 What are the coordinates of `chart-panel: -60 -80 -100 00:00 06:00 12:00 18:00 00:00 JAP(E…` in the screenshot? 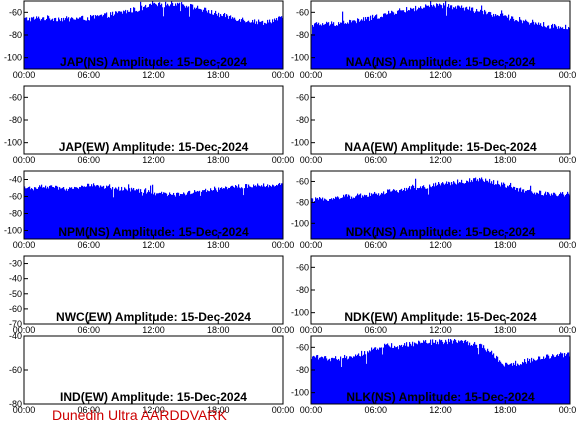 It's located at (149, 125).